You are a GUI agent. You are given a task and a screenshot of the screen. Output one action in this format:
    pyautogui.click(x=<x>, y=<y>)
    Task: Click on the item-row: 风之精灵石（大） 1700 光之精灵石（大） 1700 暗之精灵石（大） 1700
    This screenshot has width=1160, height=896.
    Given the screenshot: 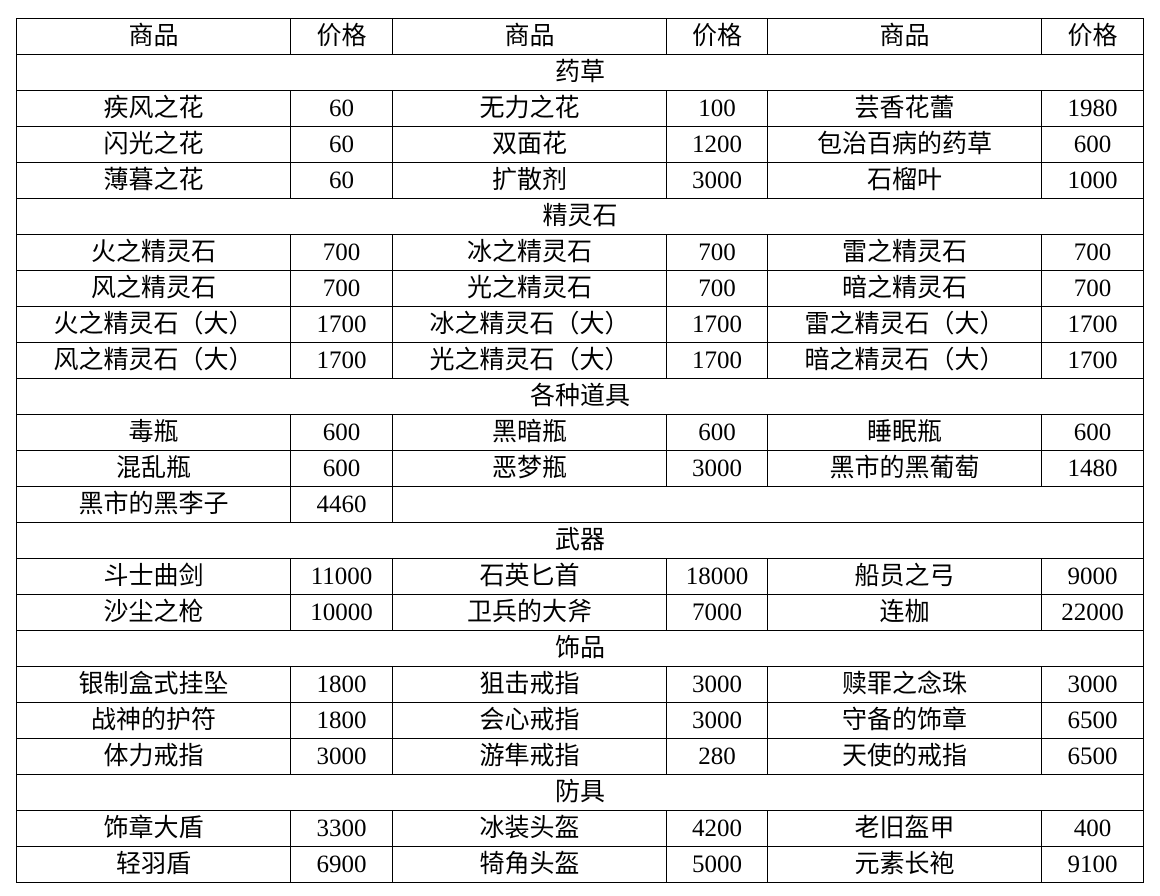 What is the action you would take?
    pyautogui.click(x=580, y=360)
    